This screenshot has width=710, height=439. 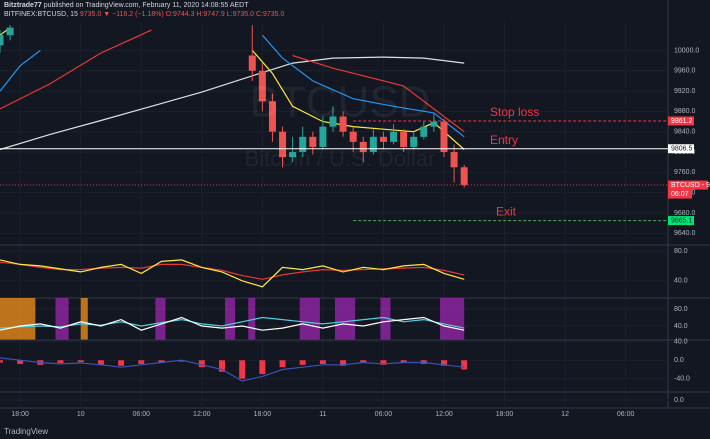 What do you see at coordinates (685, 172) in the screenshot?
I see `y-tick-label: 9760.0` at bounding box center [685, 172].